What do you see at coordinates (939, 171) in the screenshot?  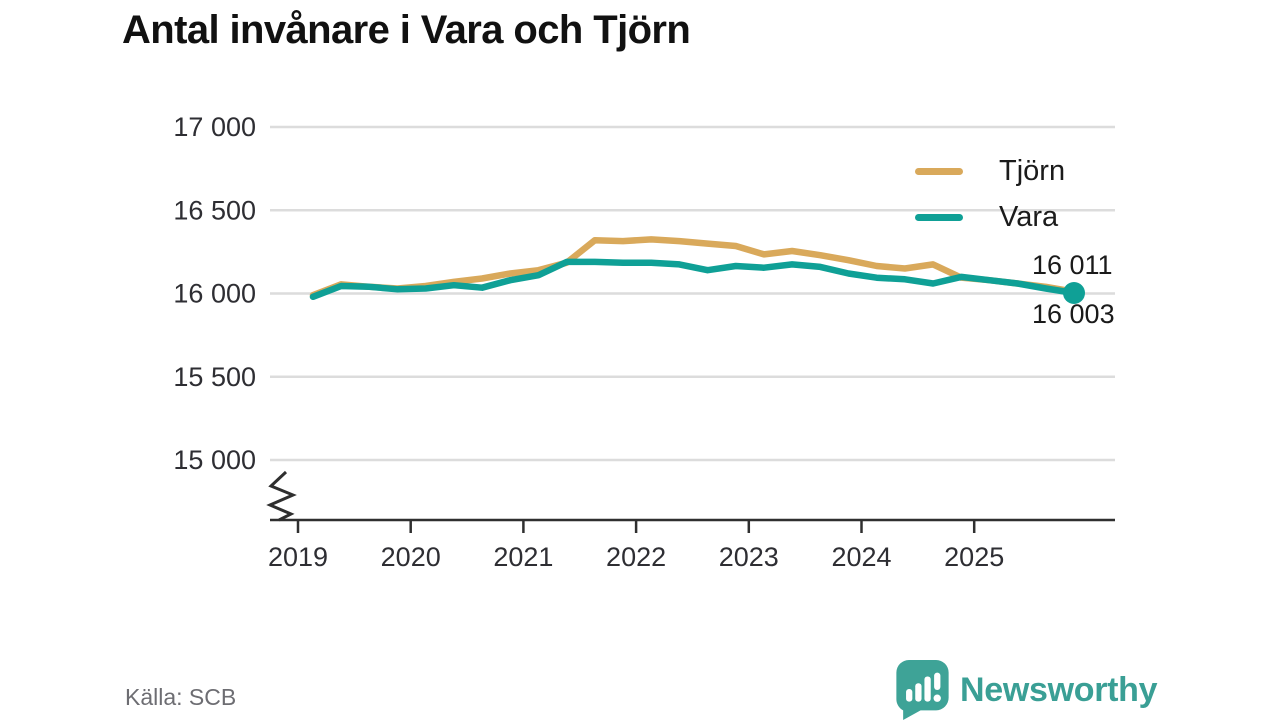 I see `tjorn-line-swatch` at bounding box center [939, 171].